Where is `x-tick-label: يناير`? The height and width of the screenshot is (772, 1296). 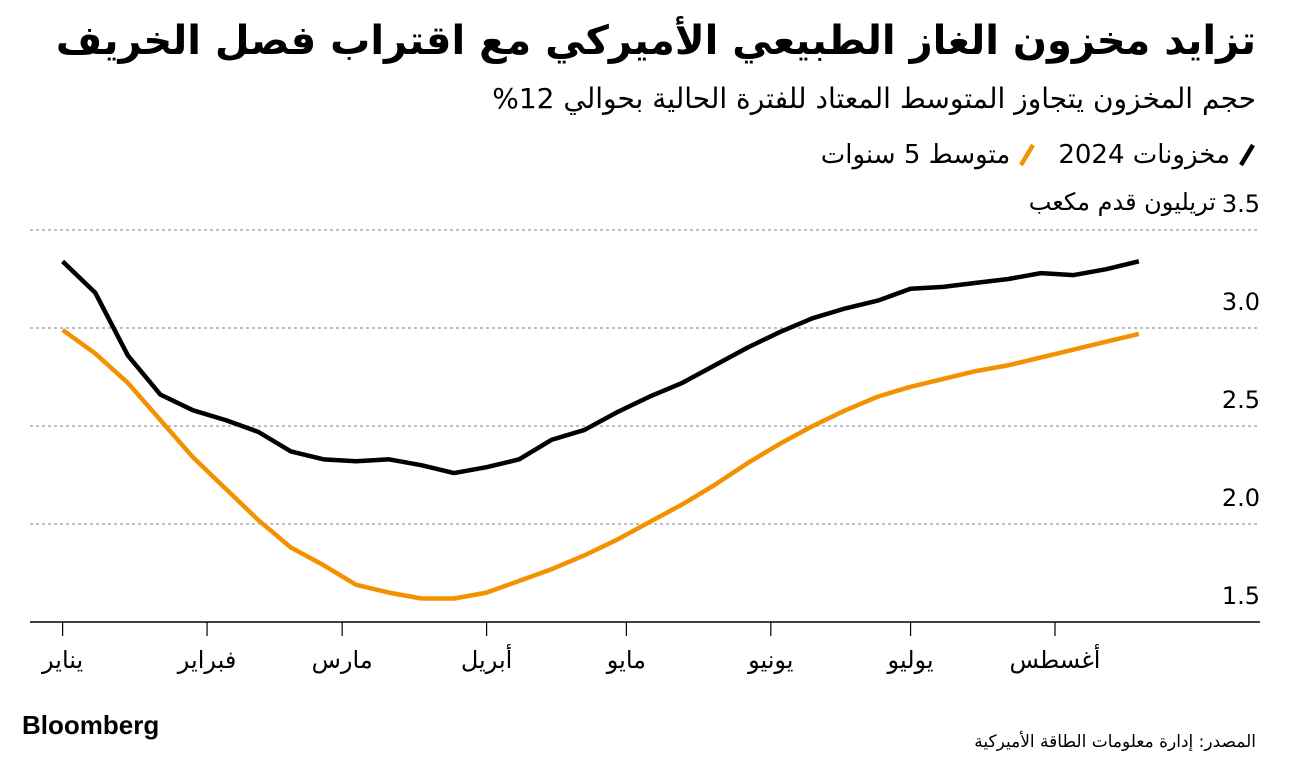 x-tick-label: يناير is located at coordinates (62, 660).